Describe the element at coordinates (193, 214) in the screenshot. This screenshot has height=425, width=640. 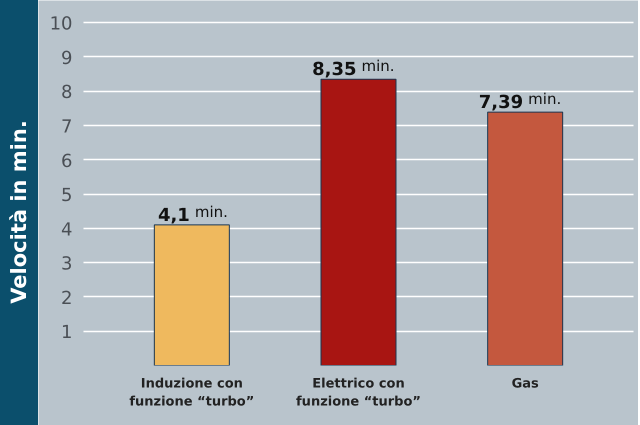
I see `data-label: 4,1 min.` at that location.